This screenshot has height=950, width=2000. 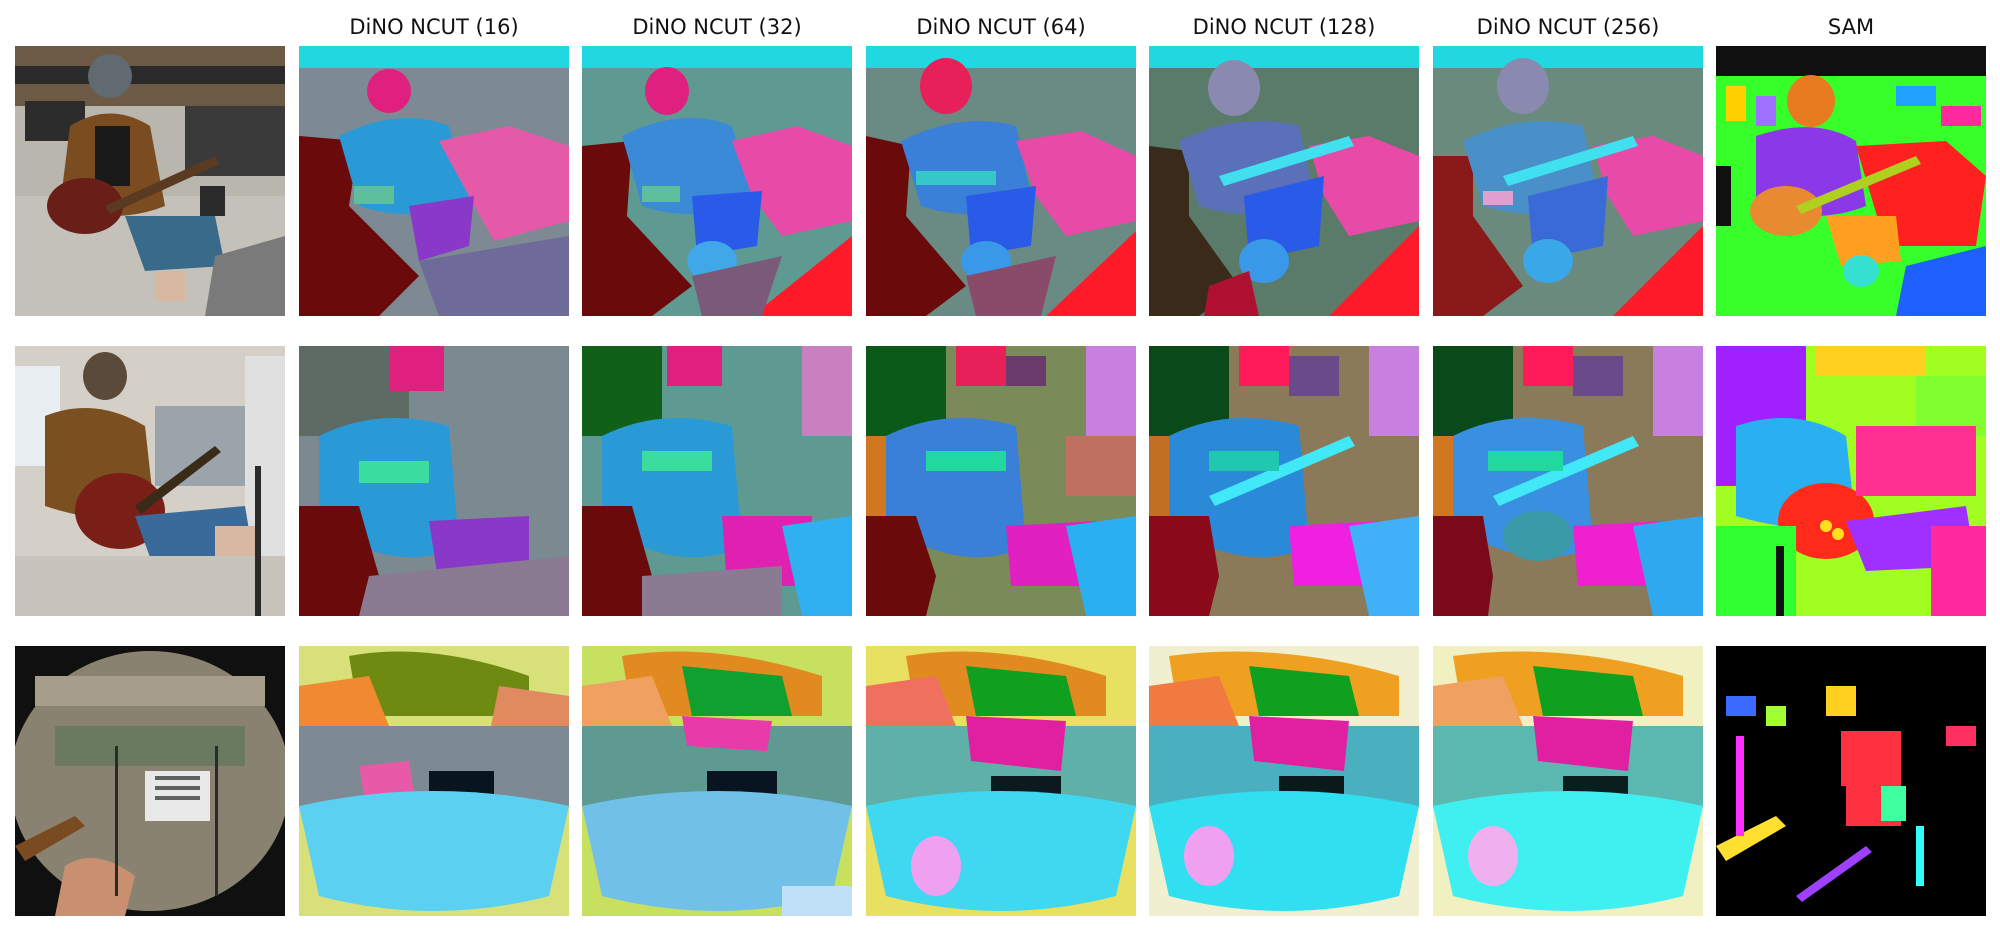 I want to click on column-header-dino-ncut-16: DiNO NCUT (16), so click(x=434, y=27).